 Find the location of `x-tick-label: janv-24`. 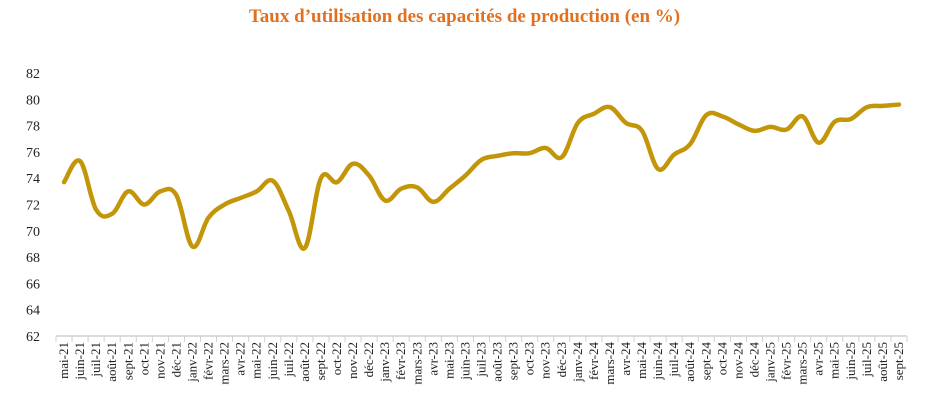

x-tick-label: janv-24 is located at coordinates (577, 362).